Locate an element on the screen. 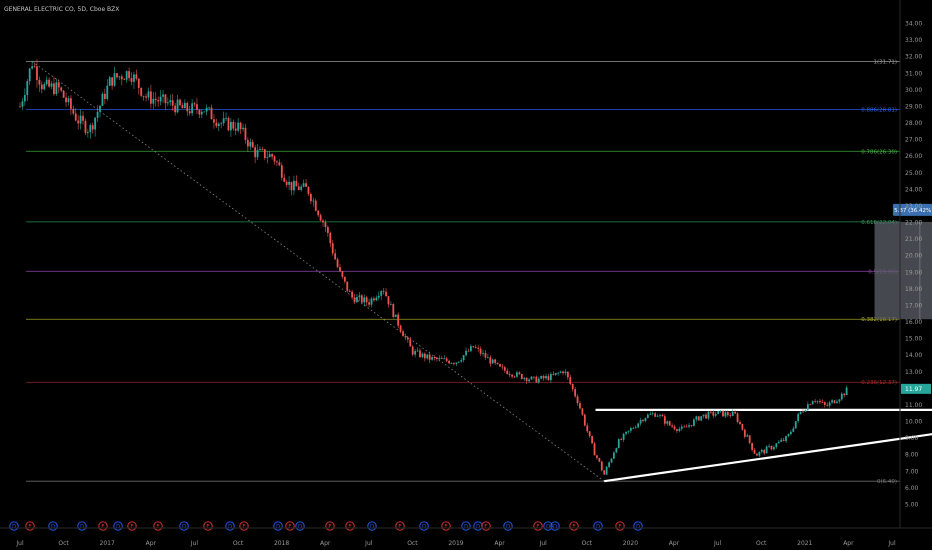 This screenshot has width=932, height=550. y-tick-label: 8.00 is located at coordinates (912, 455).